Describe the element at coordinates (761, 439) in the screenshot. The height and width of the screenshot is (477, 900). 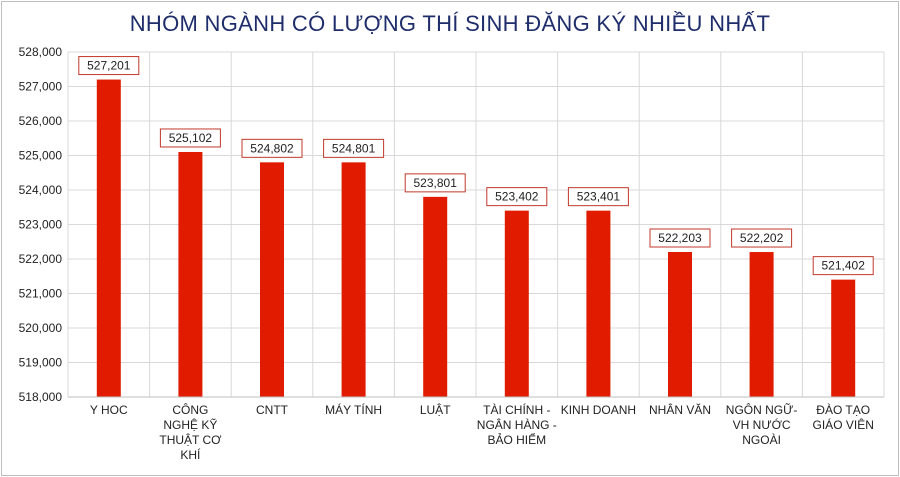
I see `x-category-line: NGOÀI` at that location.